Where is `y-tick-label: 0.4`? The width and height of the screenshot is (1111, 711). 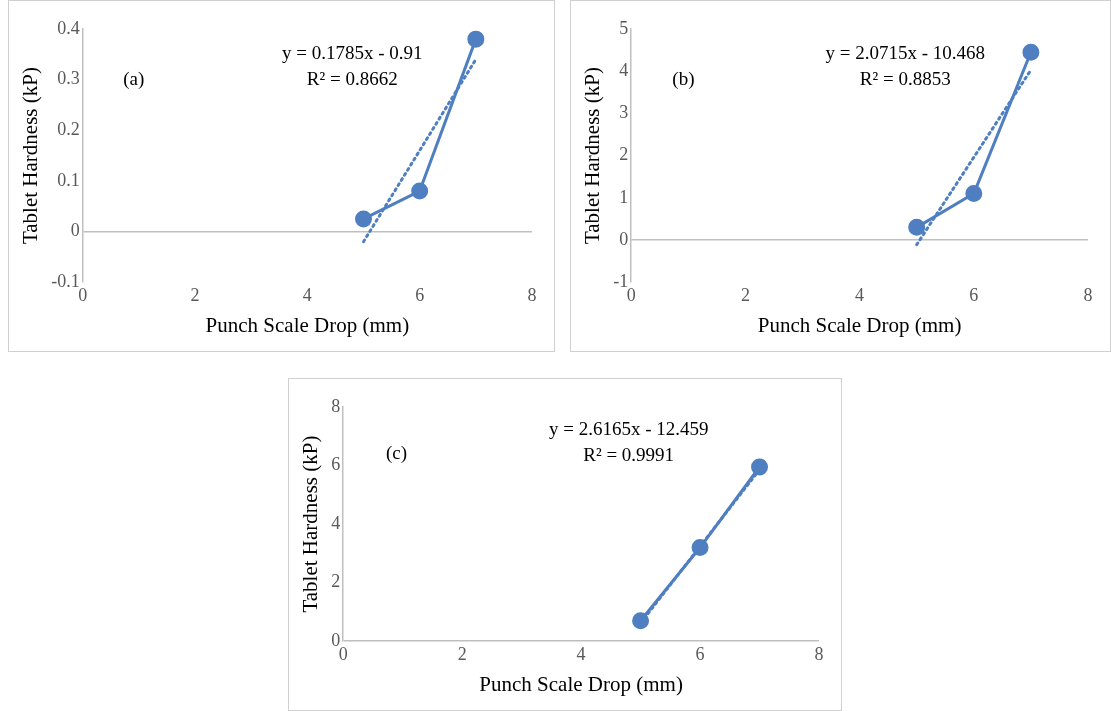 y-tick-label: 0.4 is located at coordinates (68, 27).